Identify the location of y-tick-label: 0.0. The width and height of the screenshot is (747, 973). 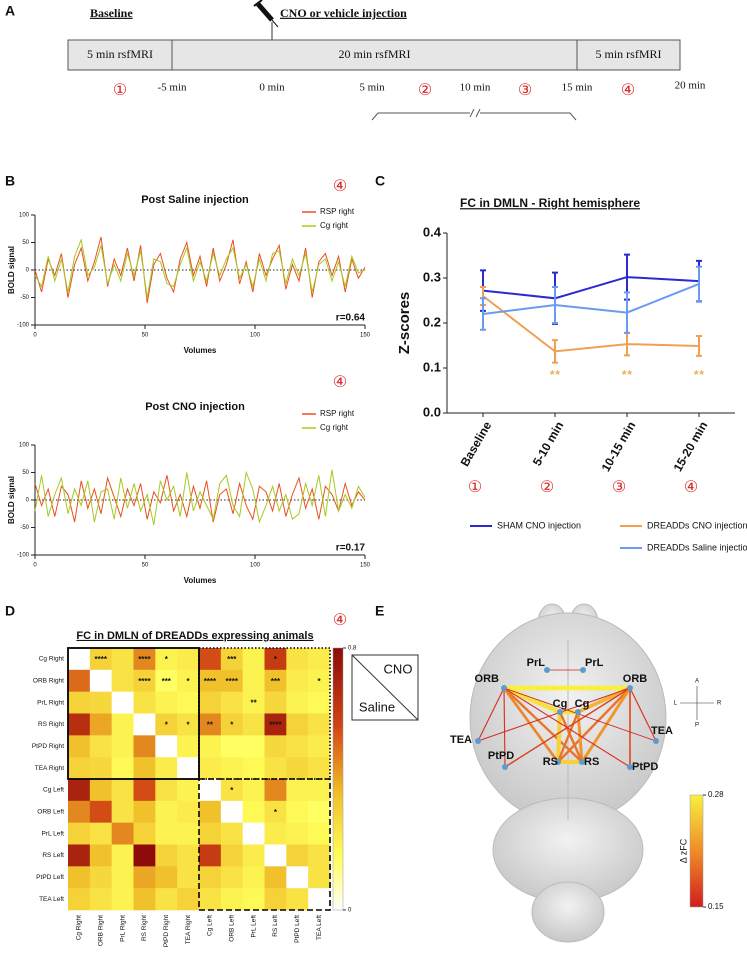
(432, 411).